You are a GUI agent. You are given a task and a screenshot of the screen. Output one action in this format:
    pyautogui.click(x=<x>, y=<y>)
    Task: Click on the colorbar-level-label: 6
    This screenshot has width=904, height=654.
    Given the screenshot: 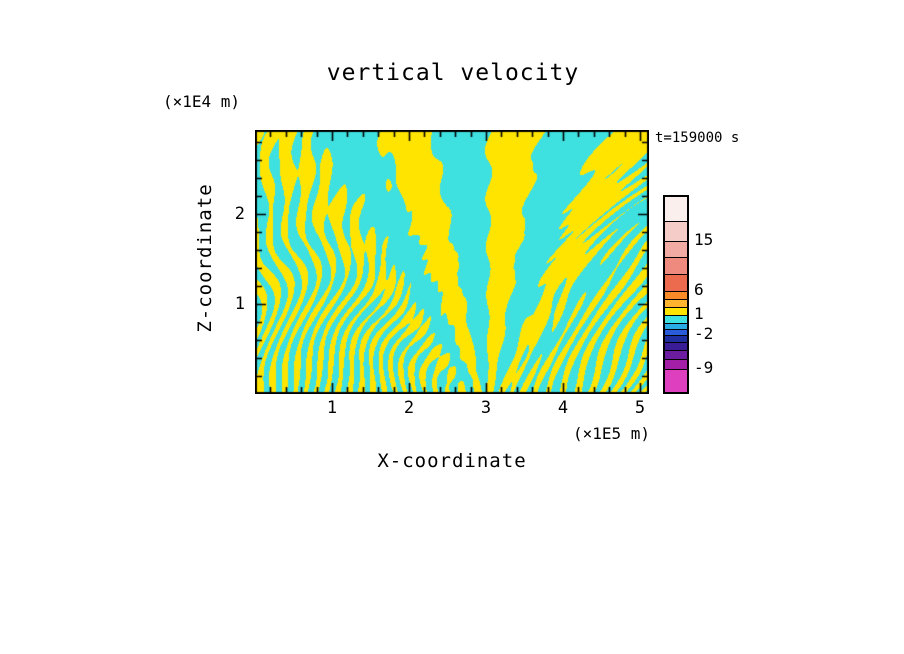 What is the action you would take?
    pyautogui.click(x=699, y=289)
    